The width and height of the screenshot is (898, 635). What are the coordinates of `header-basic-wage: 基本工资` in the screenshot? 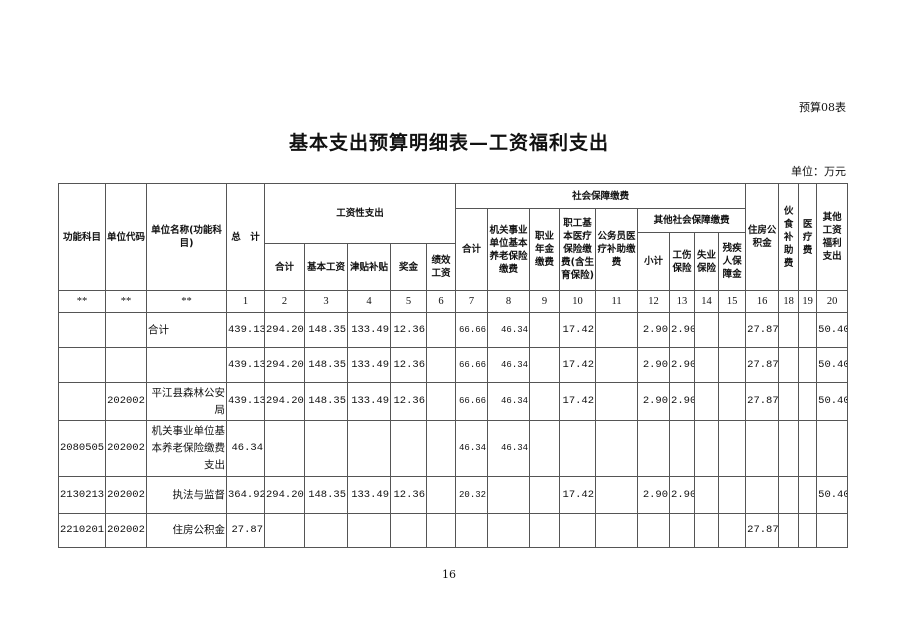 It's located at (326, 267).